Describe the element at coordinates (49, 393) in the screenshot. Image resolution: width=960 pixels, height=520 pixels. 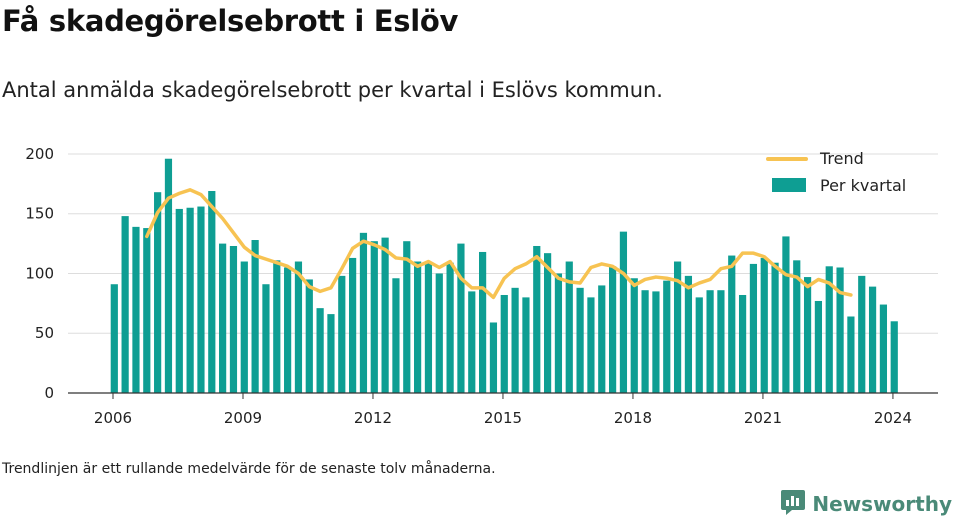
I see `y-tick-label: 0` at that location.